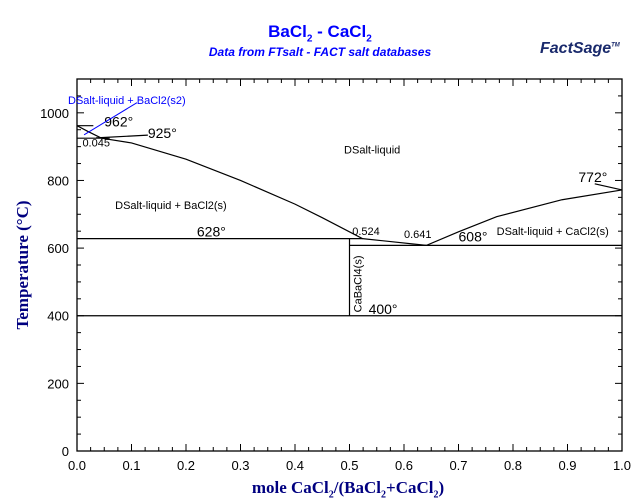 Image resolution: width=640 pixels, height=504 pixels. Describe the element at coordinates (410, 487) in the screenshot. I see `xlabel-part: +CaCl` at that location.